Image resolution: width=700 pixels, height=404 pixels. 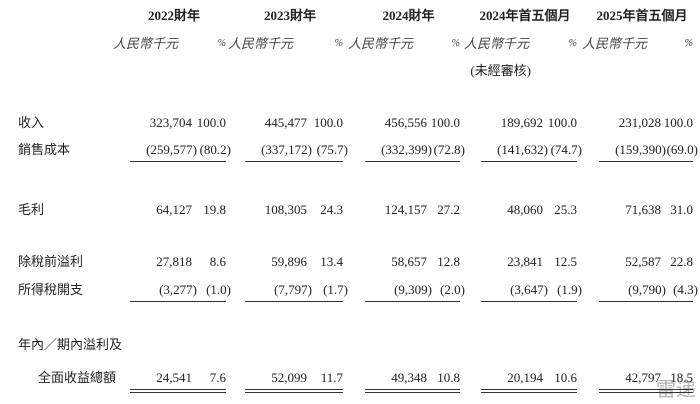 I want to click on percent-cell: 11.7, so click(x=331, y=377).